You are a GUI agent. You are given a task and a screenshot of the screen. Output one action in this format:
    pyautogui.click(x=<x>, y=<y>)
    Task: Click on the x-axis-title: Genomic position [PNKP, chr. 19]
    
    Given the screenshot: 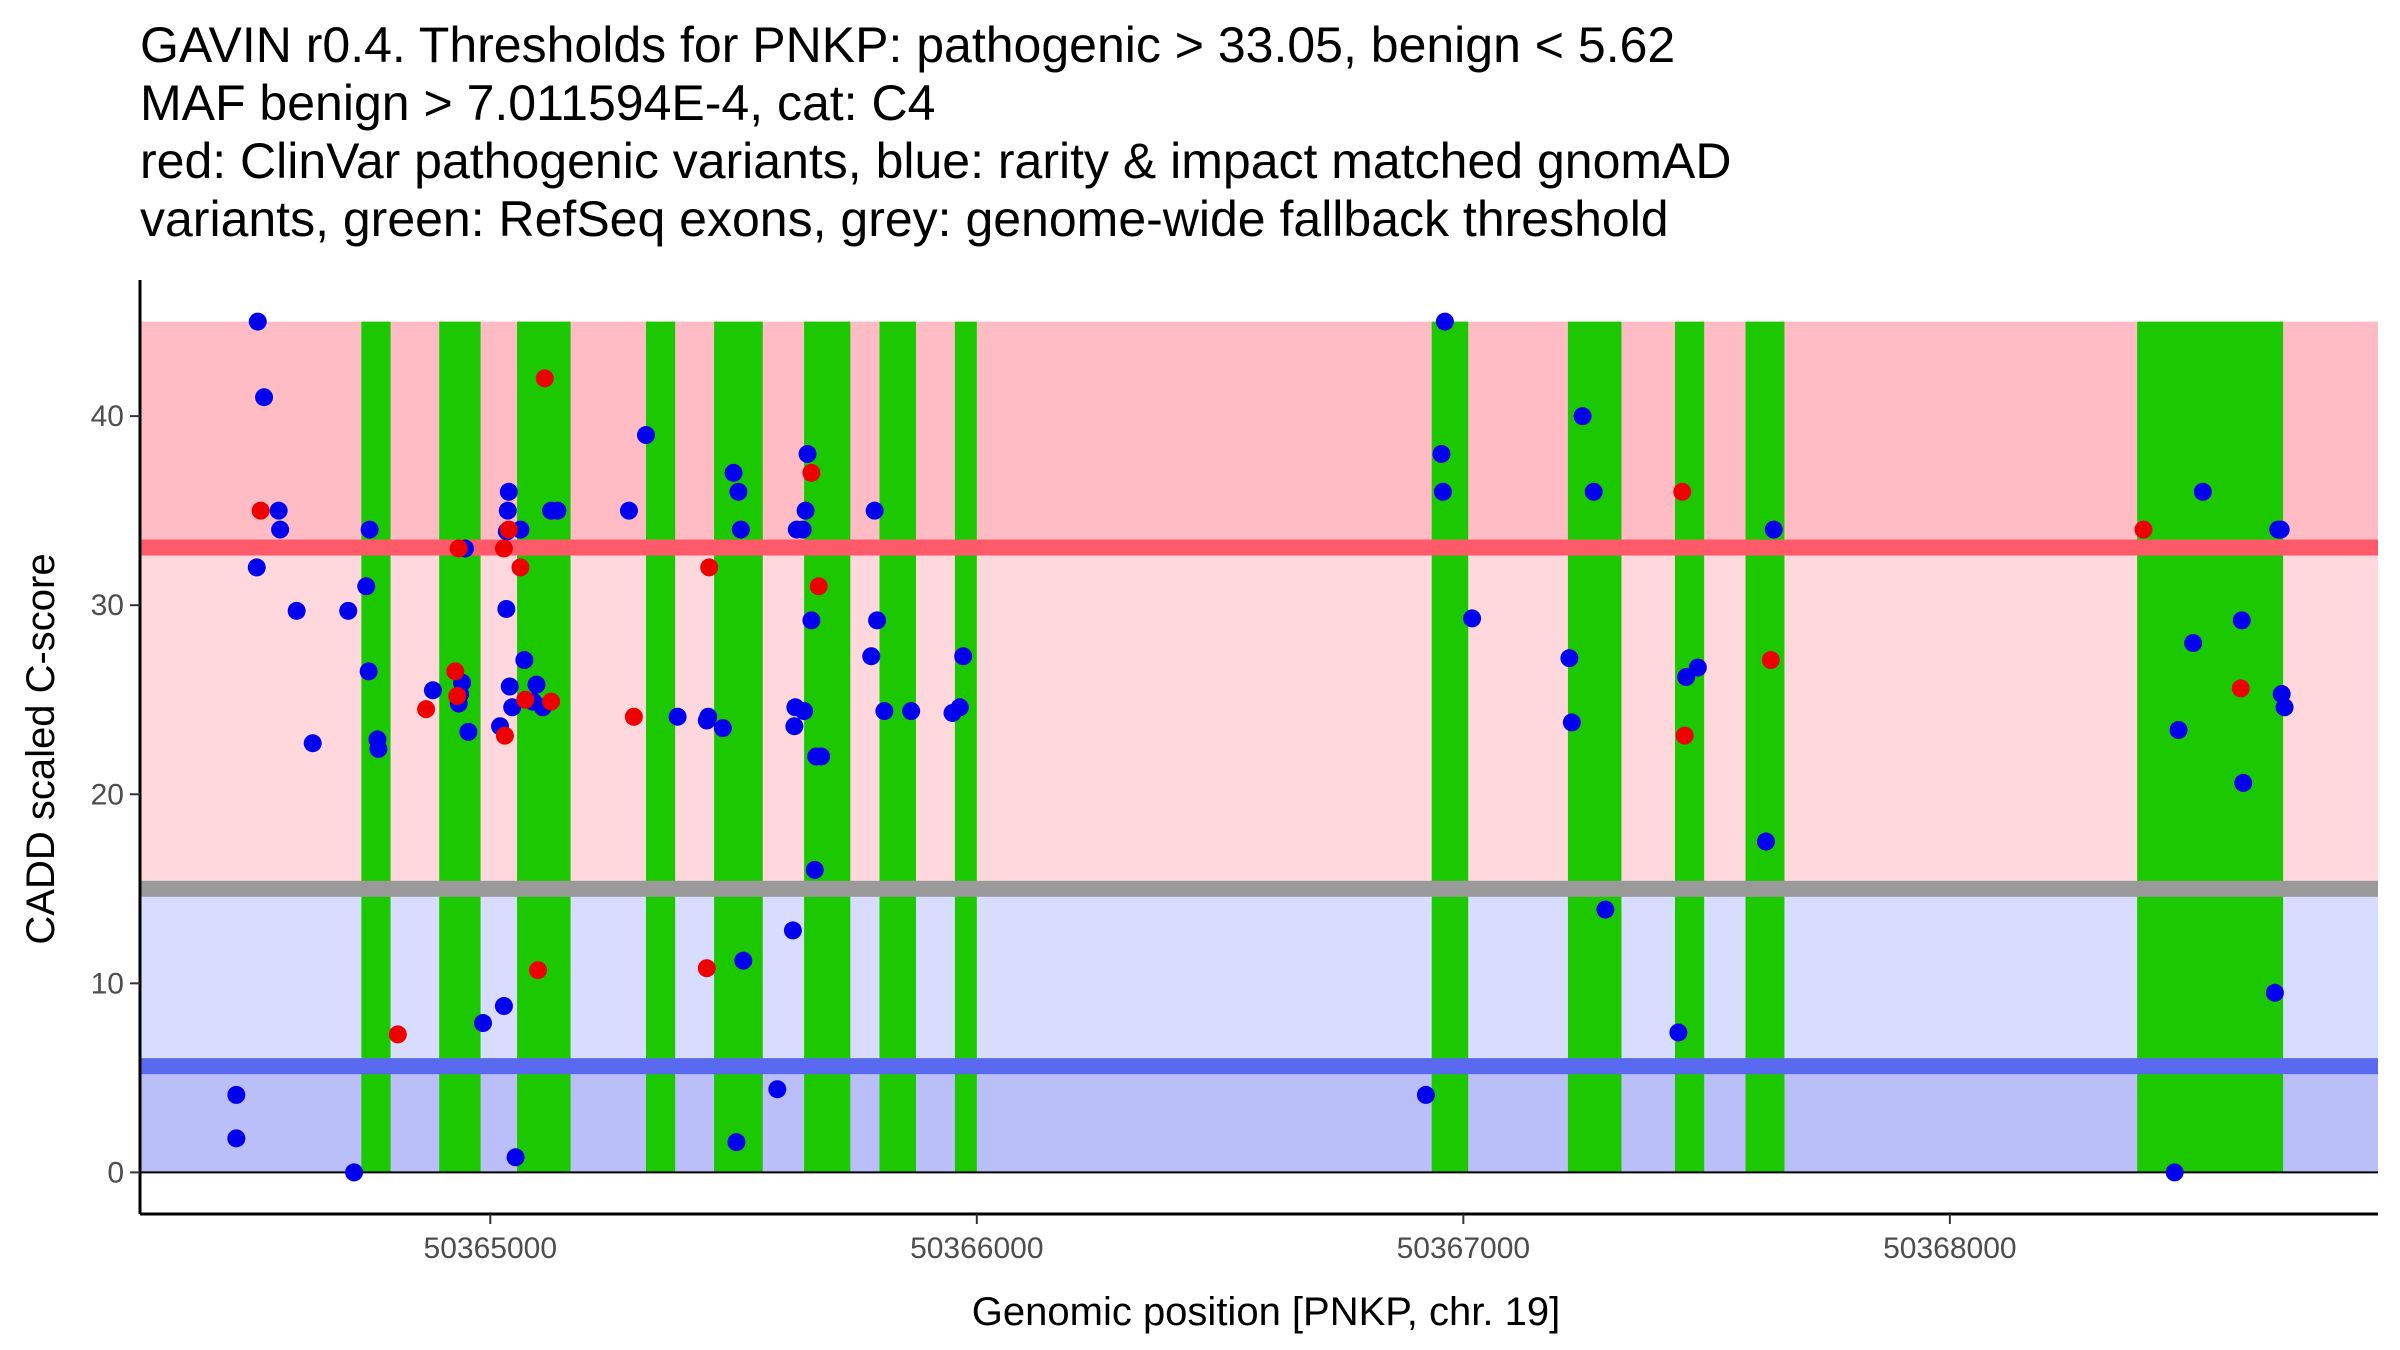 What is the action you would take?
    pyautogui.click(x=1266, y=1312)
    